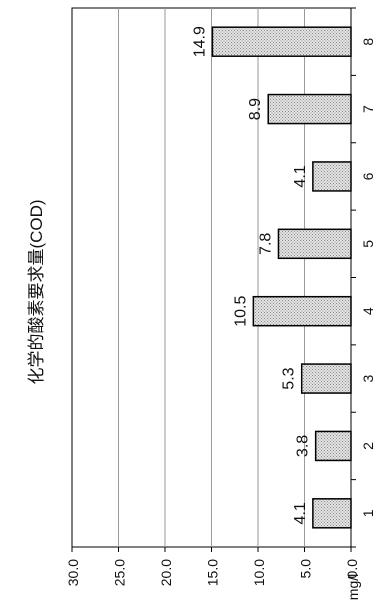 The width and height of the screenshot is (392, 610). Describe the element at coordinates (36, 291) in the screenshot. I see `chart-title: 化学的酸素要求量(COD)` at that location.